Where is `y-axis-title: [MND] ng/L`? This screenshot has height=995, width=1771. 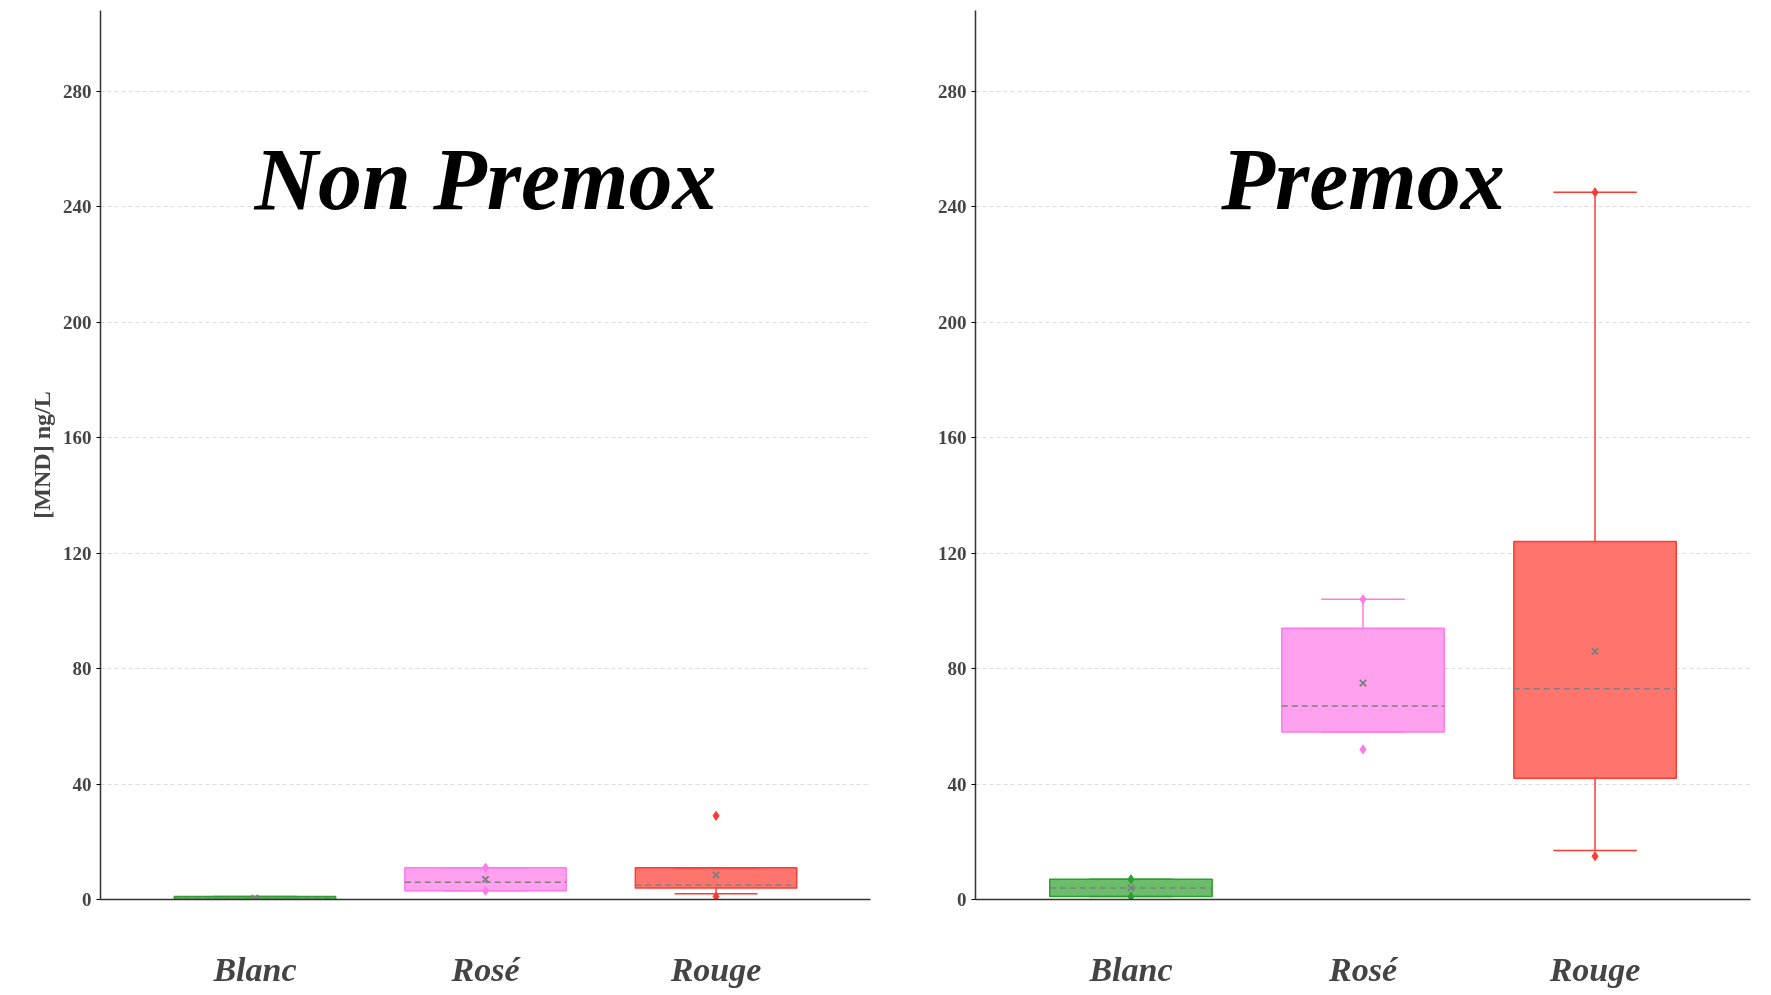
y-axis-title: [MND] ng/L is located at coordinates (42, 455).